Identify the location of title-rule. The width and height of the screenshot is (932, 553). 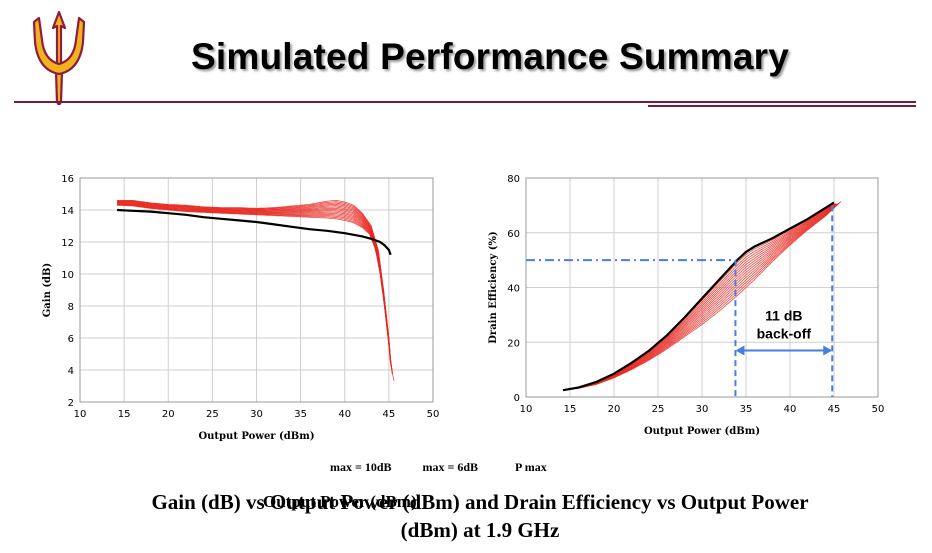
(465, 102).